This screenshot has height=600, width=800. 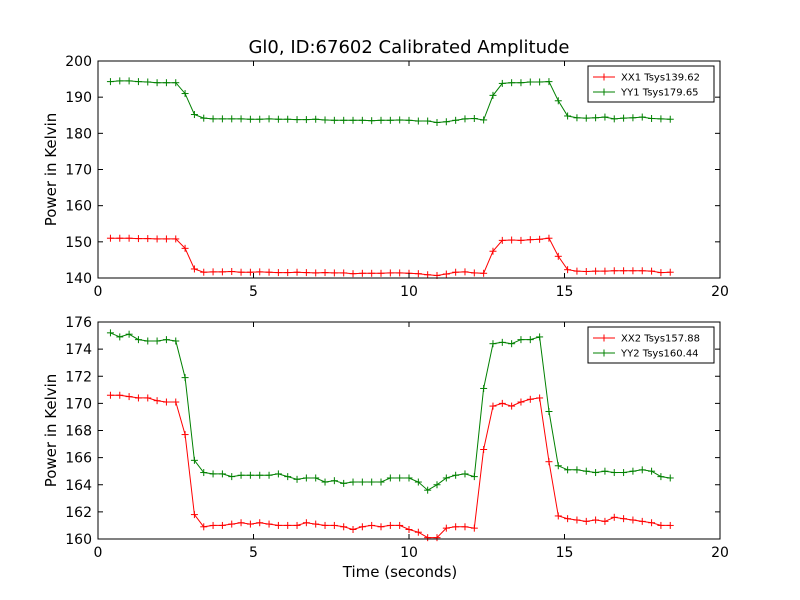 What do you see at coordinates (78, 513) in the screenshot?
I see `bottom-y-tick-label: 162` at bounding box center [78, 513].